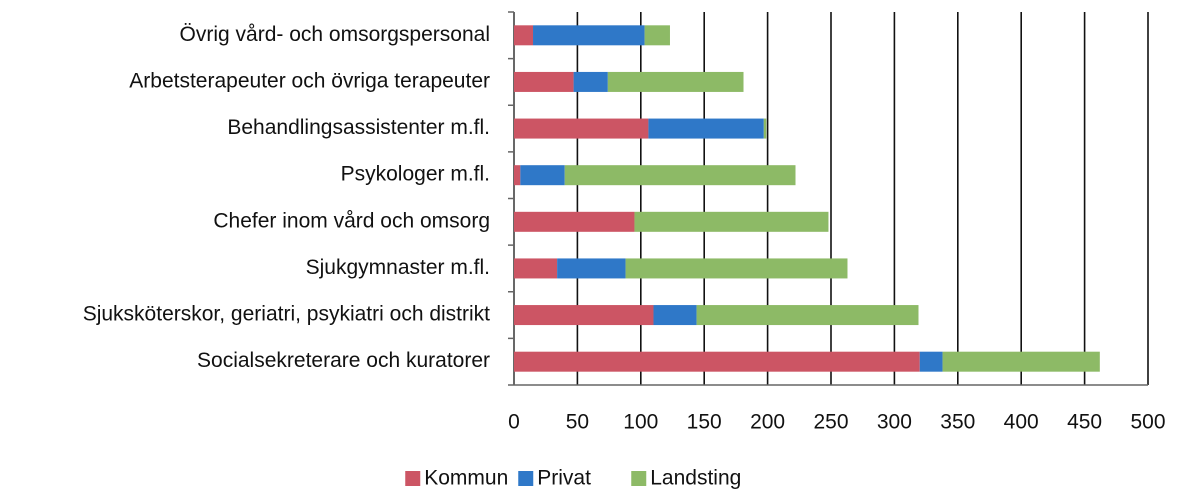  Describe the element at coordinates (704, 422) in the screenshot. I see `x-tick-label: 150` at that location.